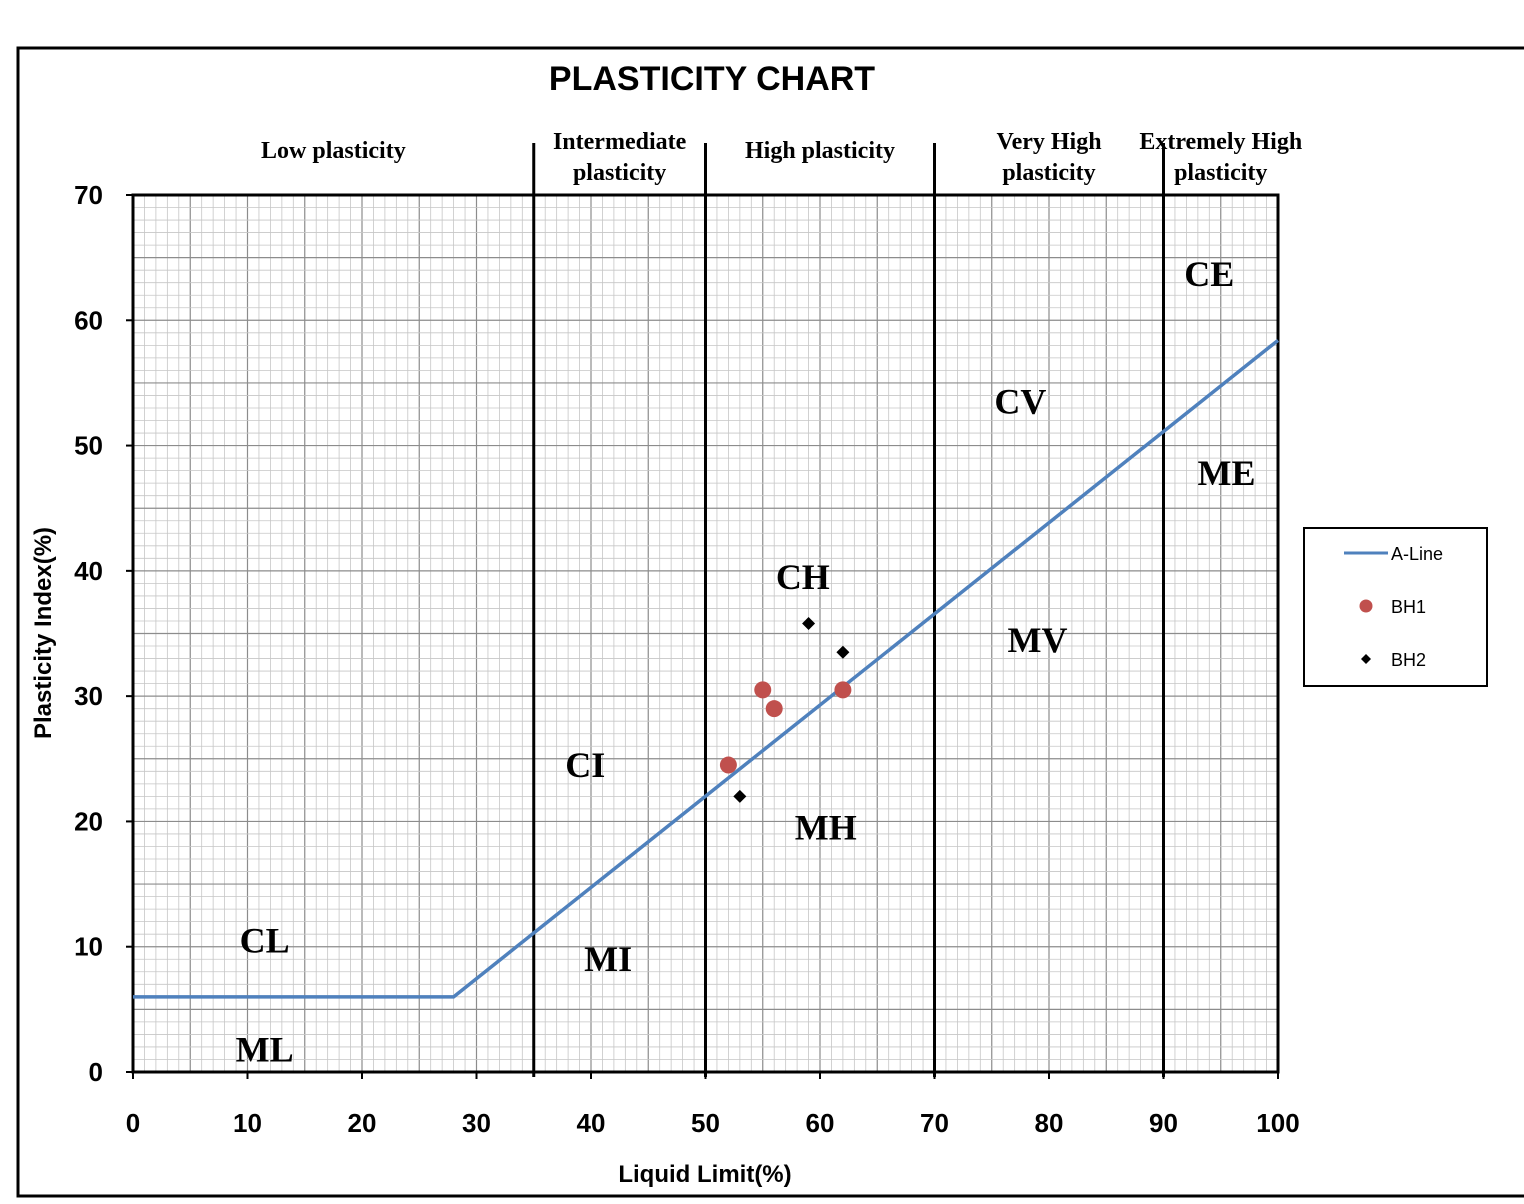 This screenshot has height=1204, width=1524. I want to click on y-tick-label: 30, so click(88, 696).